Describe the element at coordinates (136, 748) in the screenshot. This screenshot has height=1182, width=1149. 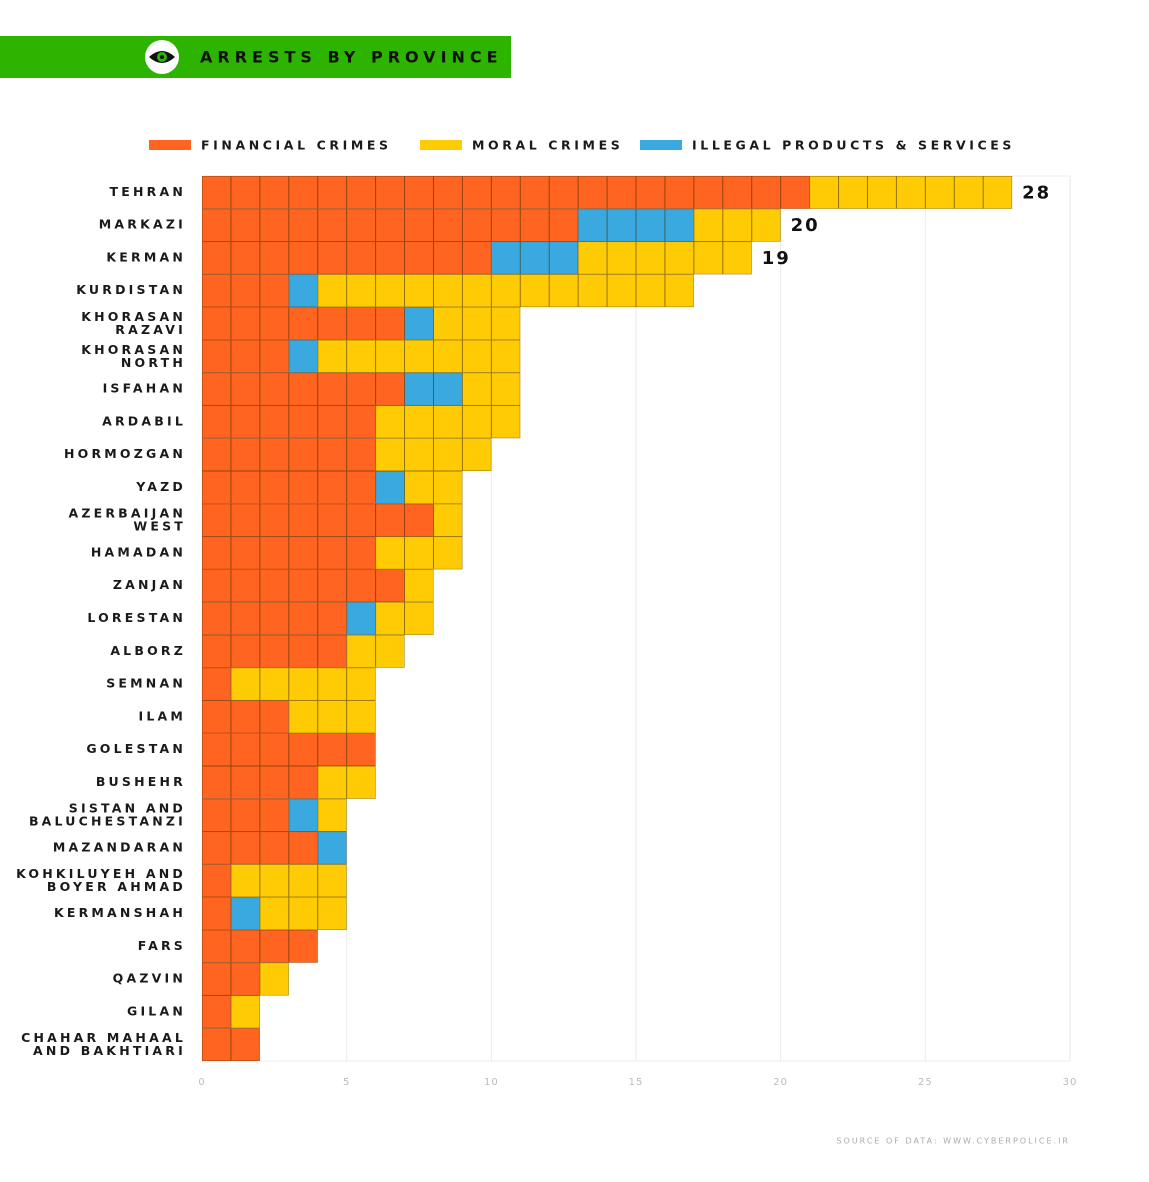
I see `category-label: GOLESTAN` at that location.